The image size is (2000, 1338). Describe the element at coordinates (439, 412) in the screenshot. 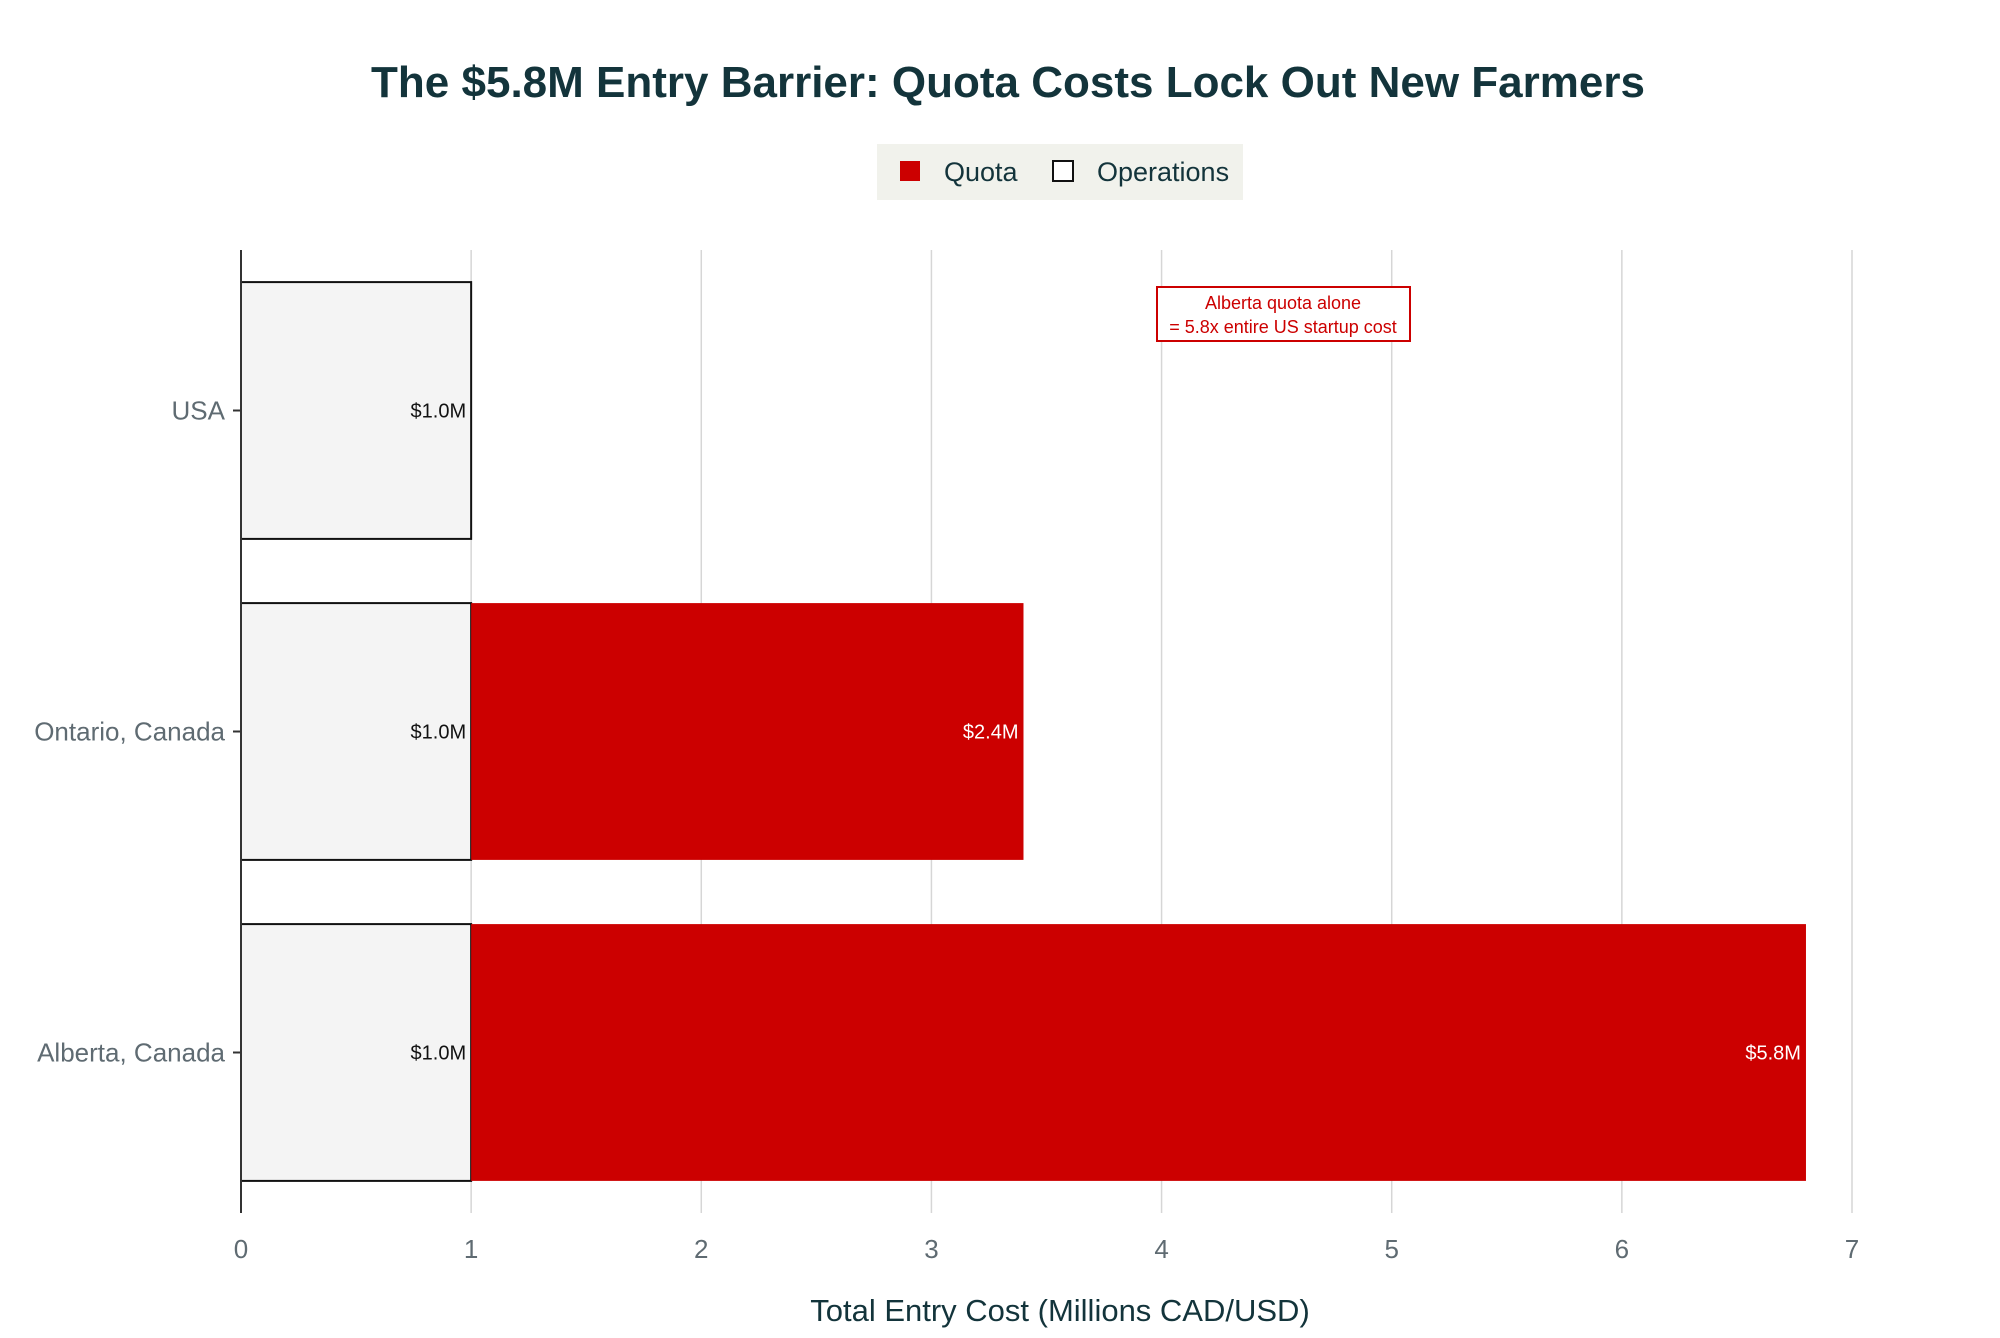

I see `data-label-operations-usa: $1.0M` at that location.